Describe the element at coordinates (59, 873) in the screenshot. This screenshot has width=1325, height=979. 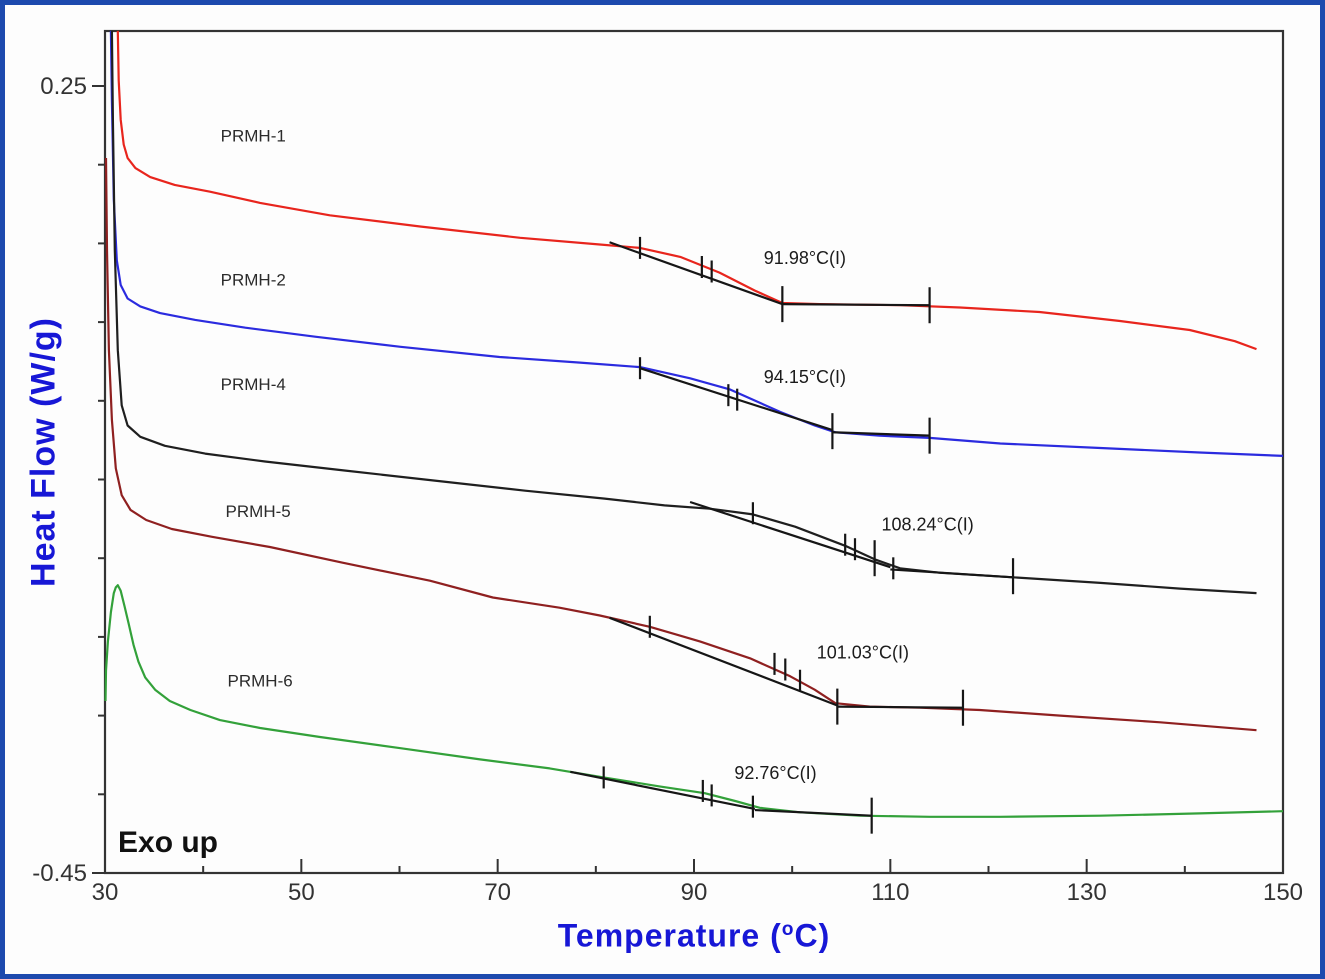
I see `y-tick-label: -0.45` at that location.